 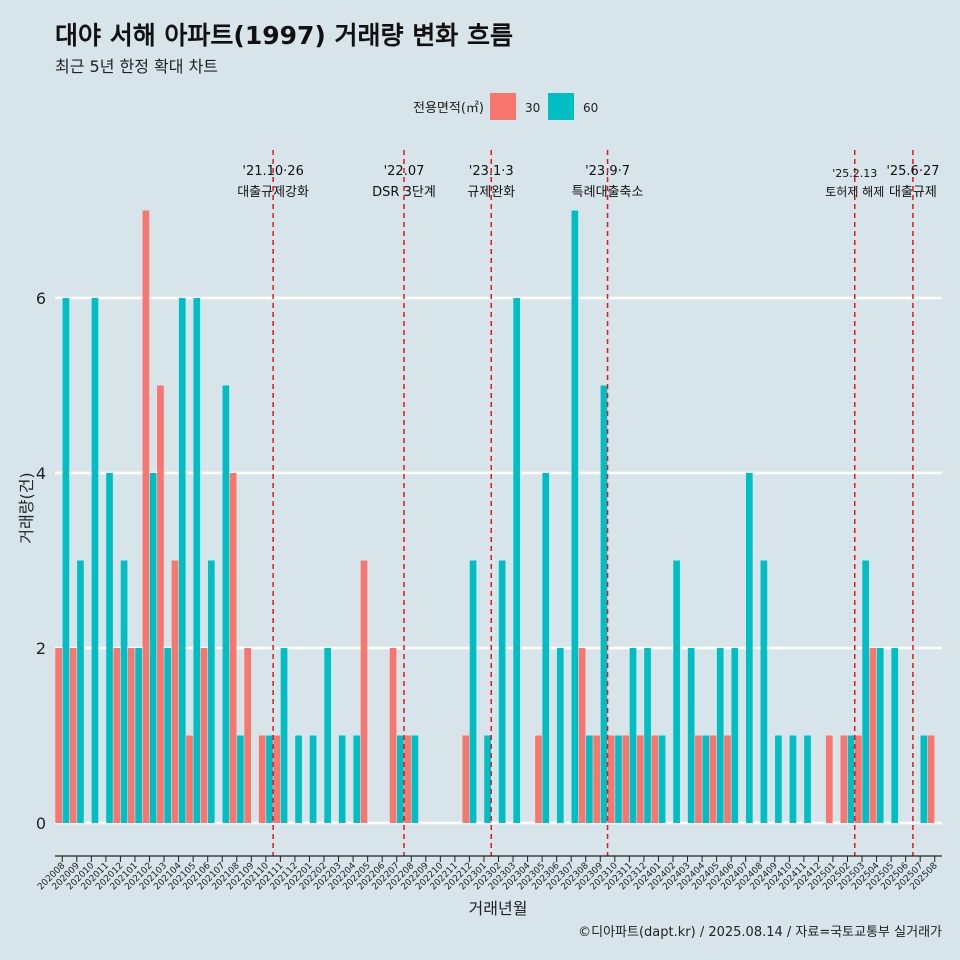 What do you see at coordinates (608, 192) in the screenshot?
I see `event-label: 특례대출축소` at bounding box center [608, 192].